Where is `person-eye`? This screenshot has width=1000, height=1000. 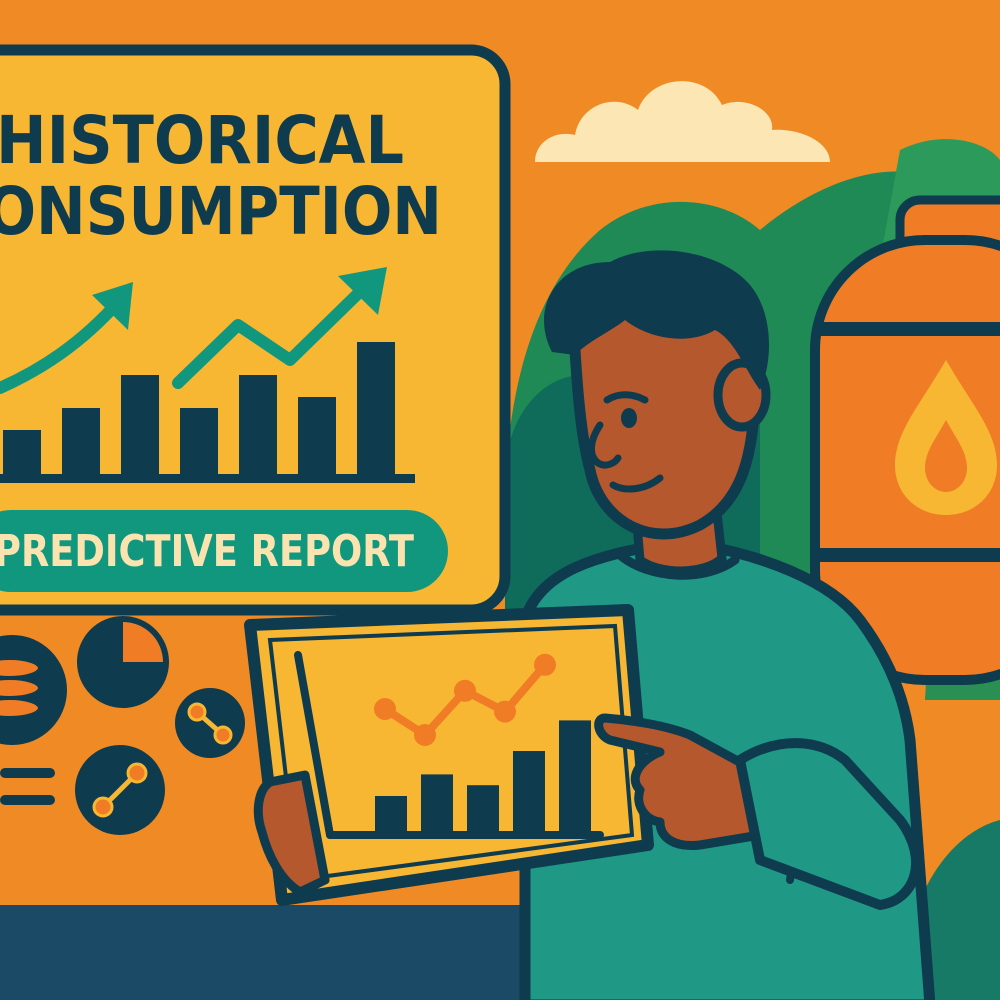
person-eye is located at coordinates (629, 418).